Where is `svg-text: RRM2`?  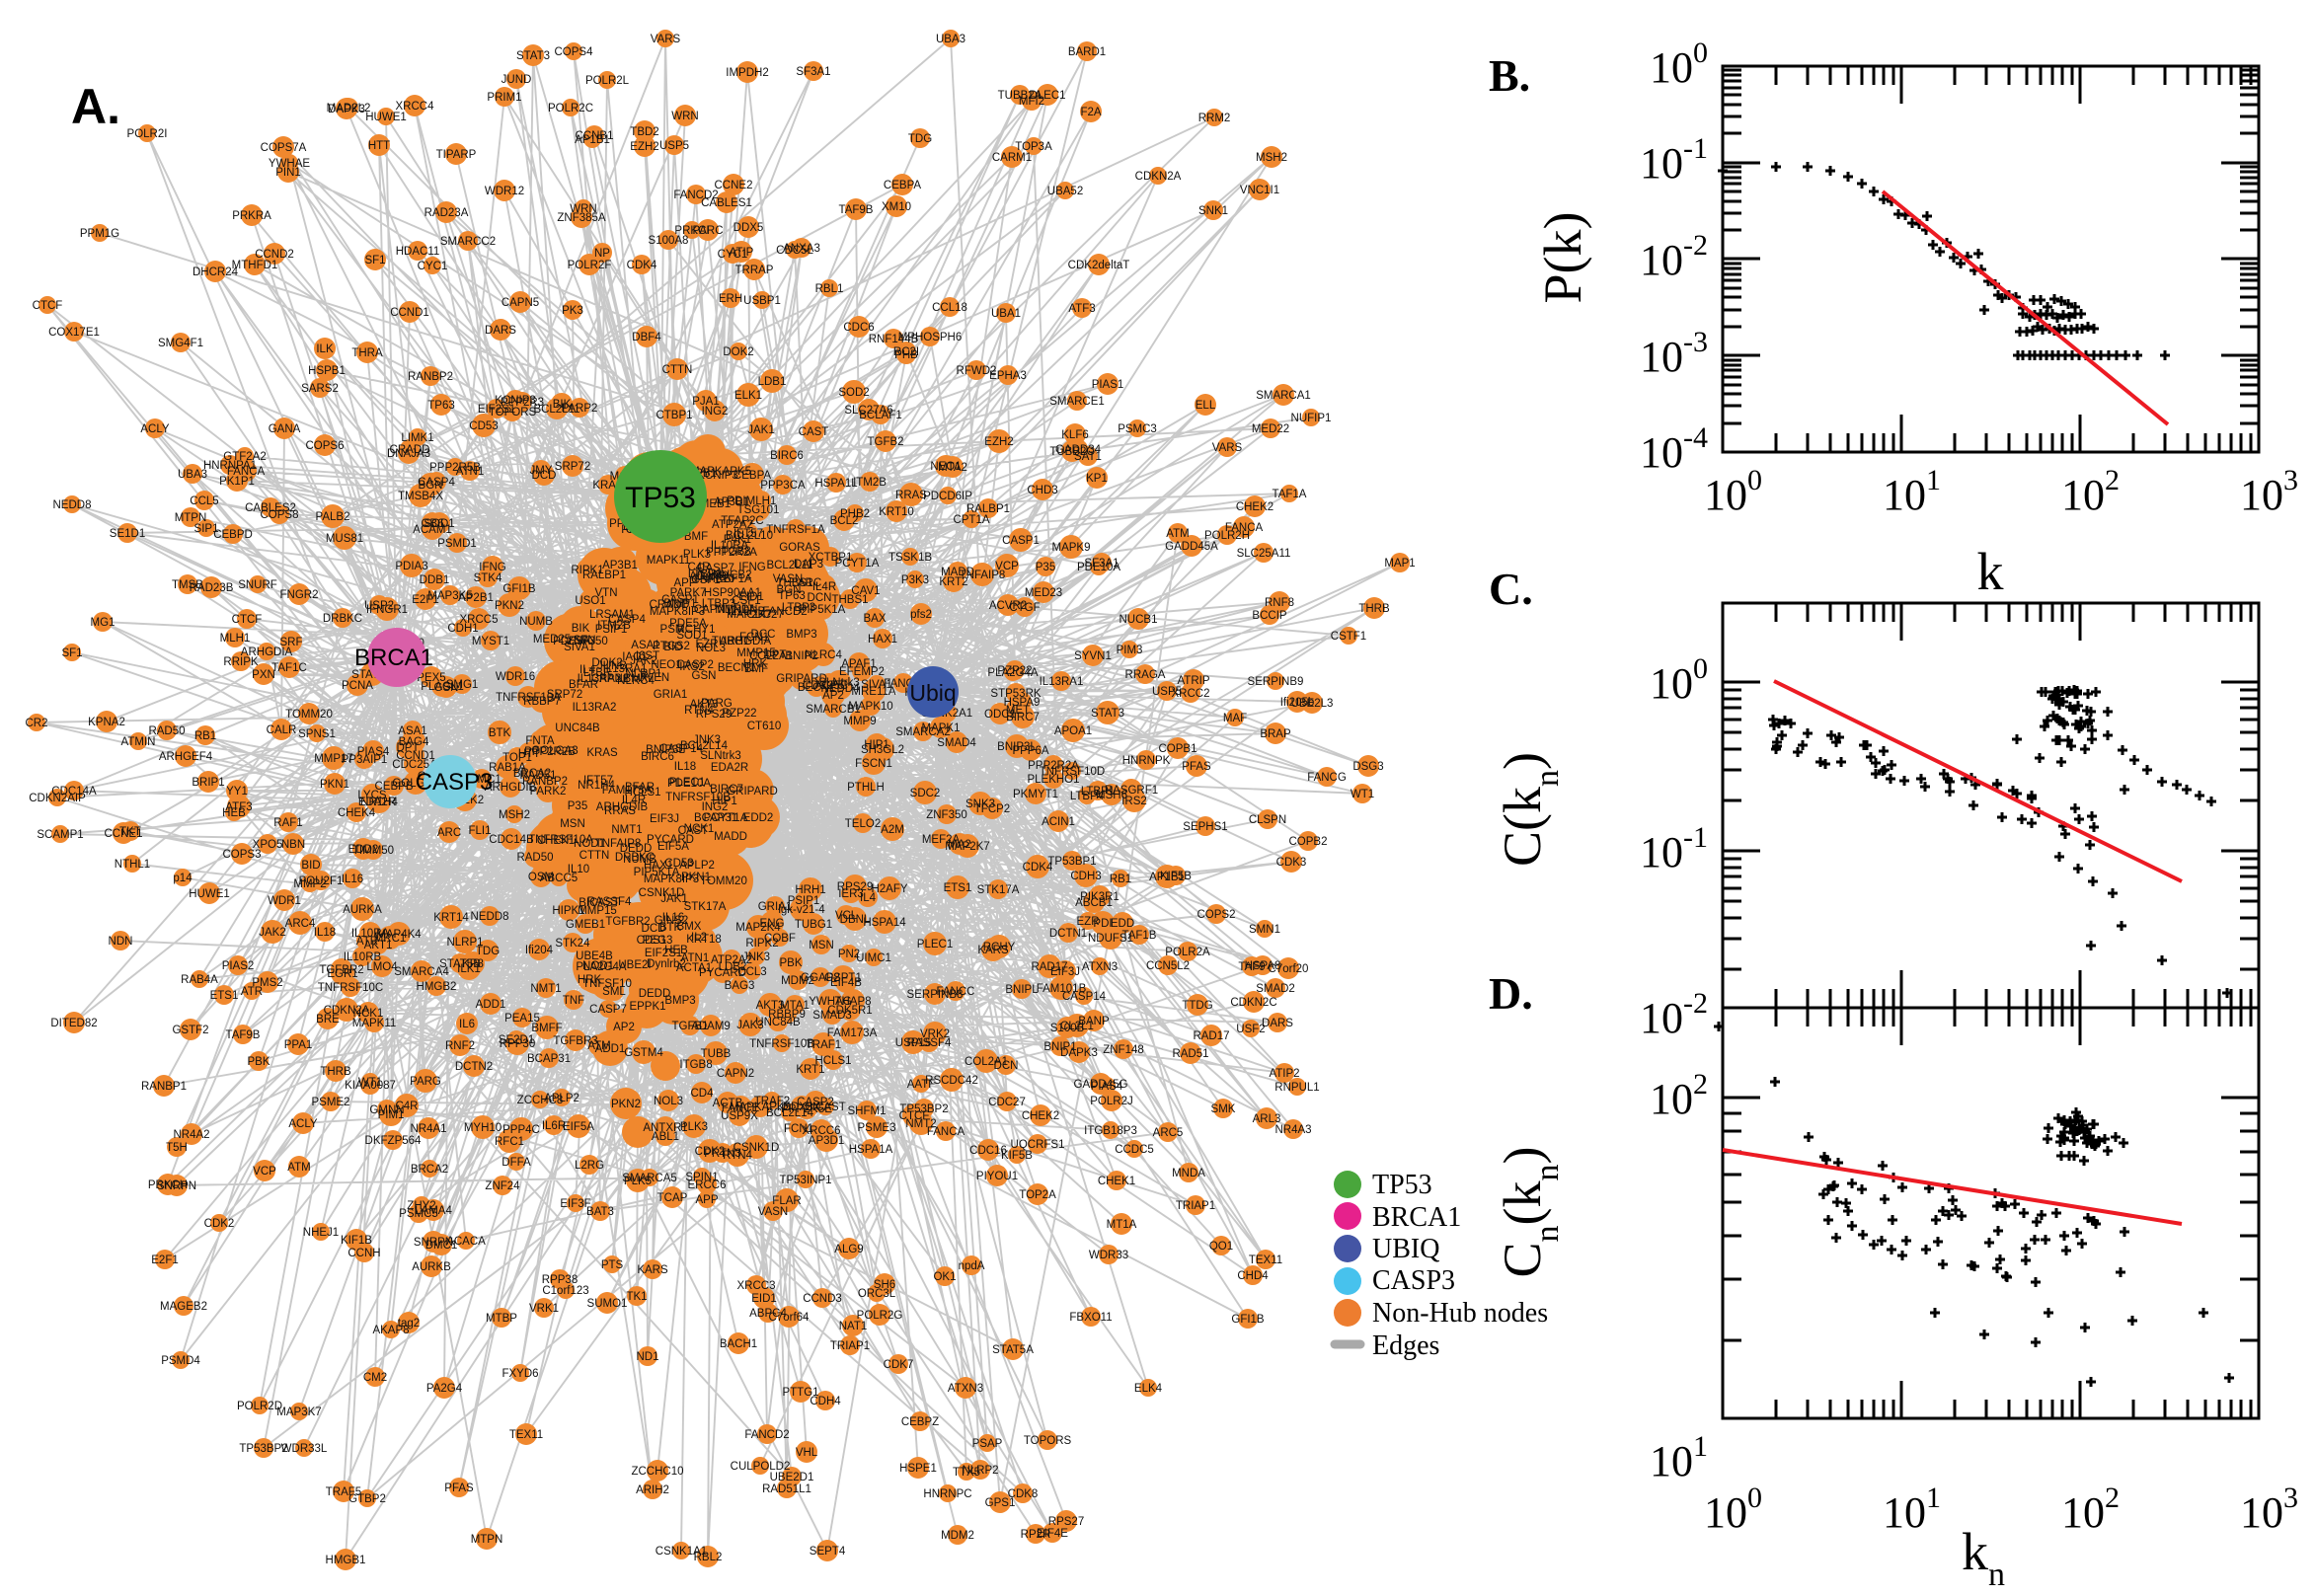
svg-text: RRM2 is located at coordinates (1215, 118).